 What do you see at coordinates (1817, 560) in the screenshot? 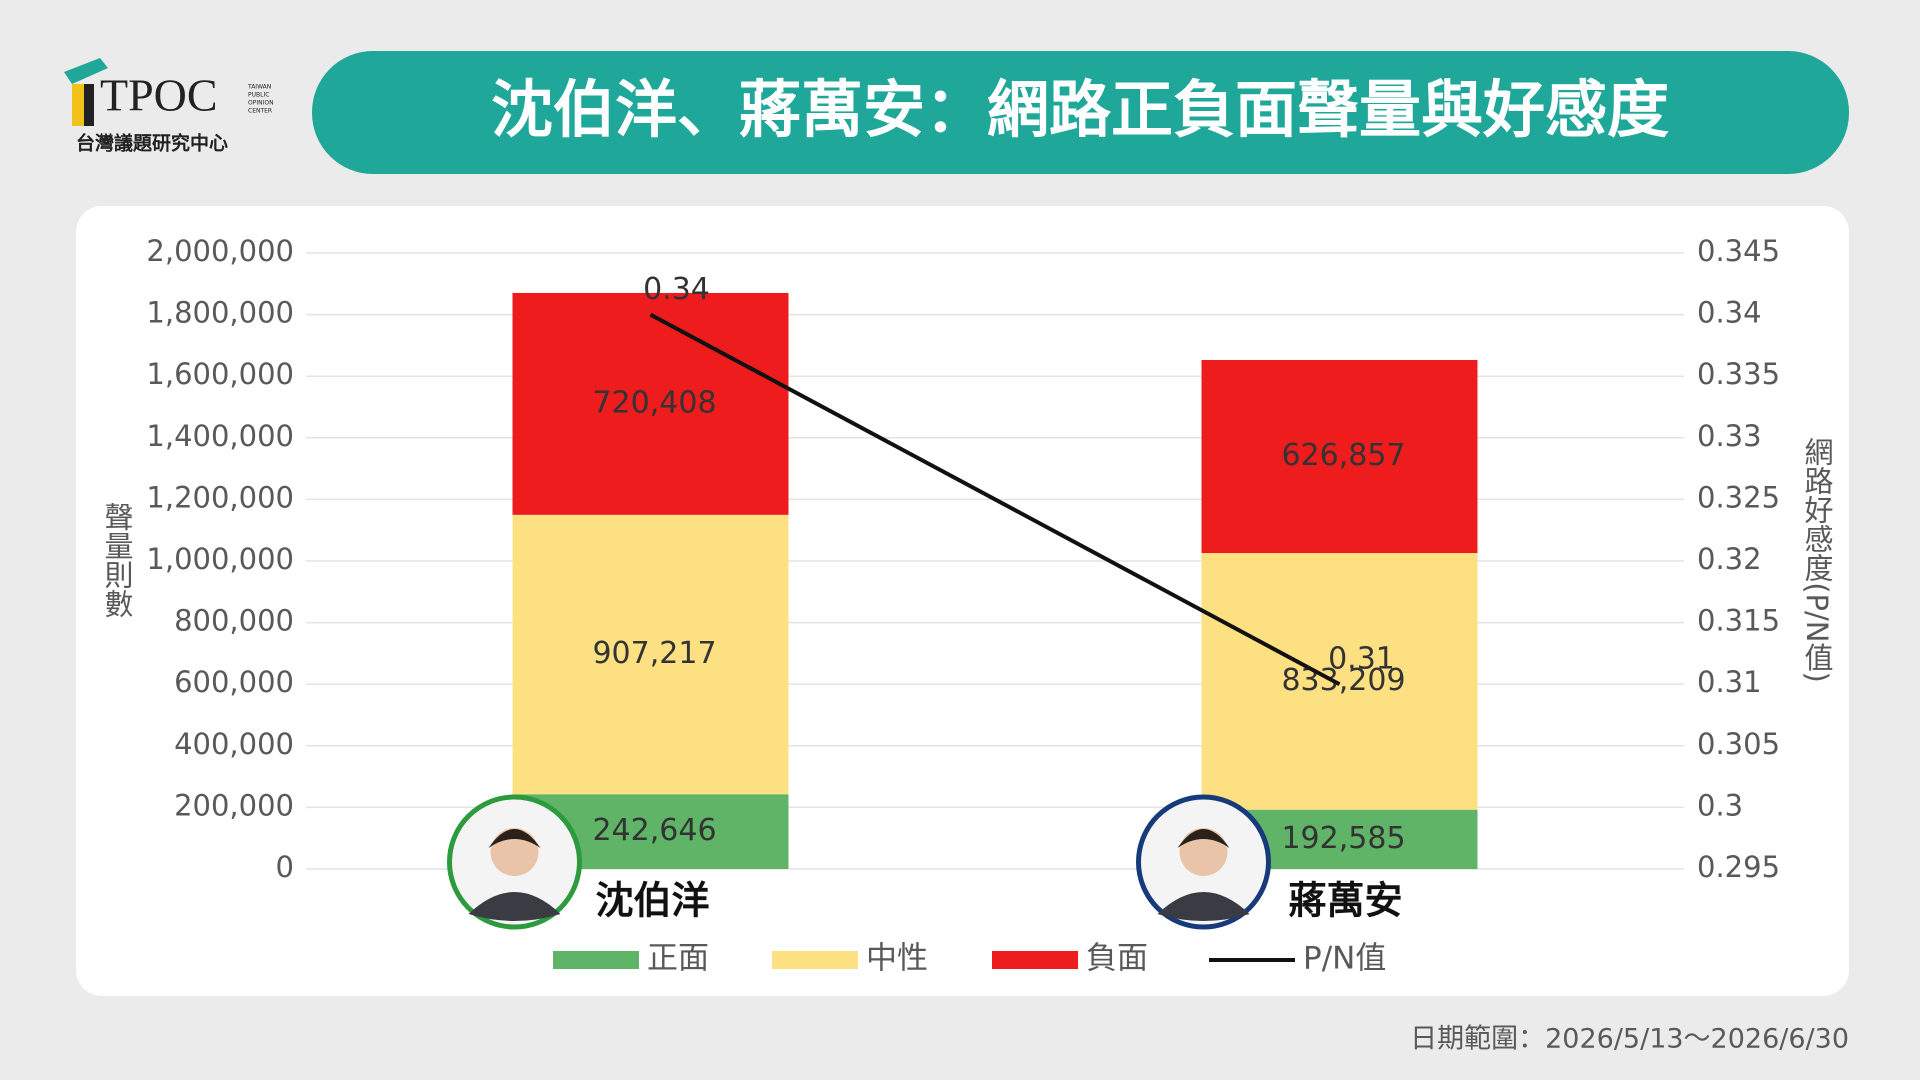
I see `y2-axis-label: 網路好感度(P/N值)` at bounding box center [1817, 560].